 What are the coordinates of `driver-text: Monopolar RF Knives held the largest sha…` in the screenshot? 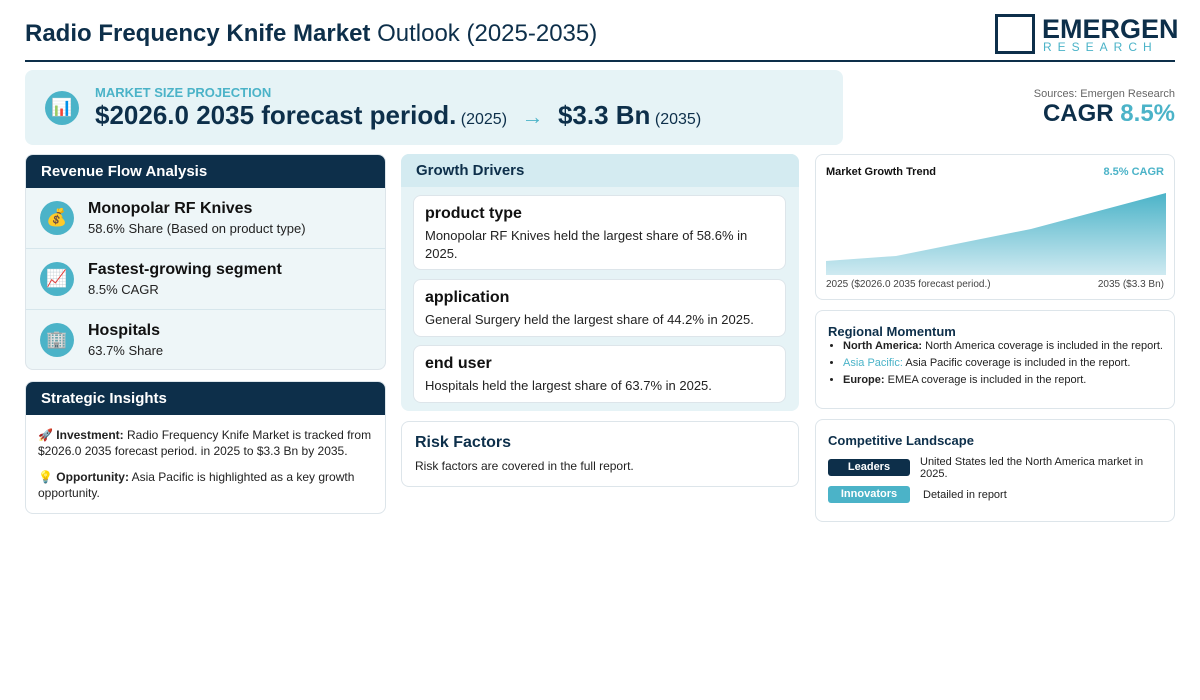 It's located at (586, 244).